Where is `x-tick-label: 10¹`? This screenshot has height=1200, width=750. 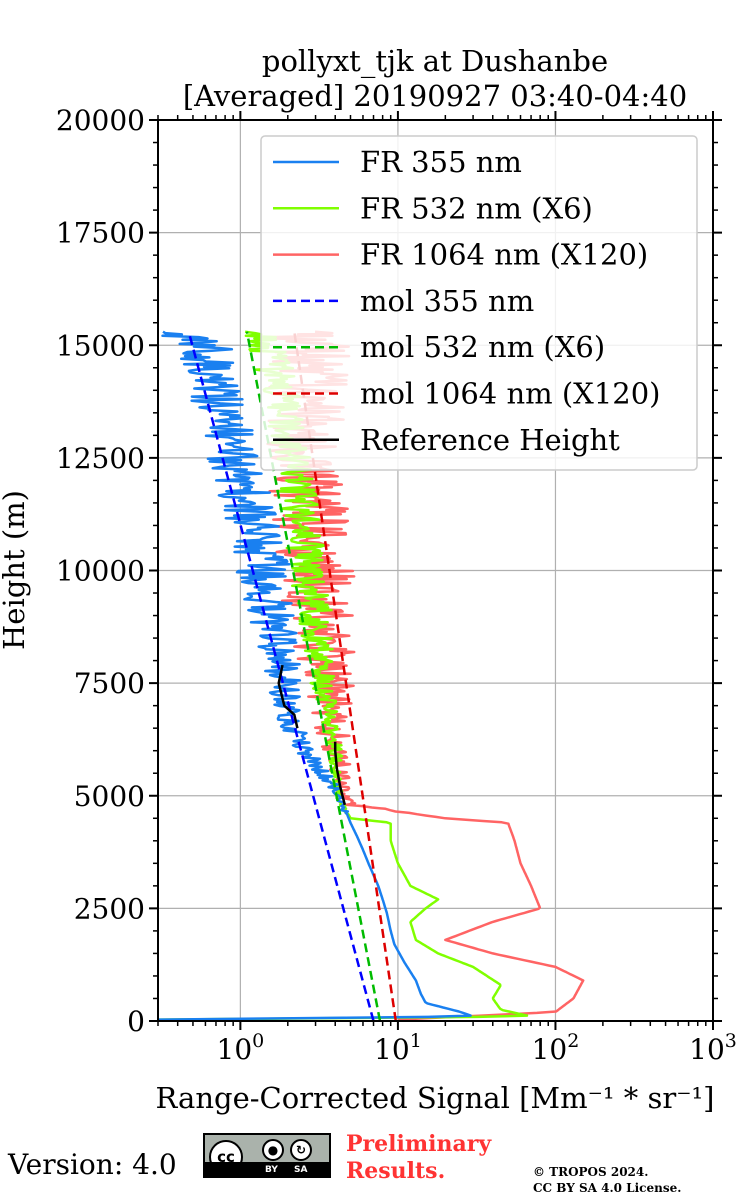
x-tick-label: 10¹ is located at coordinates (398, 1048).